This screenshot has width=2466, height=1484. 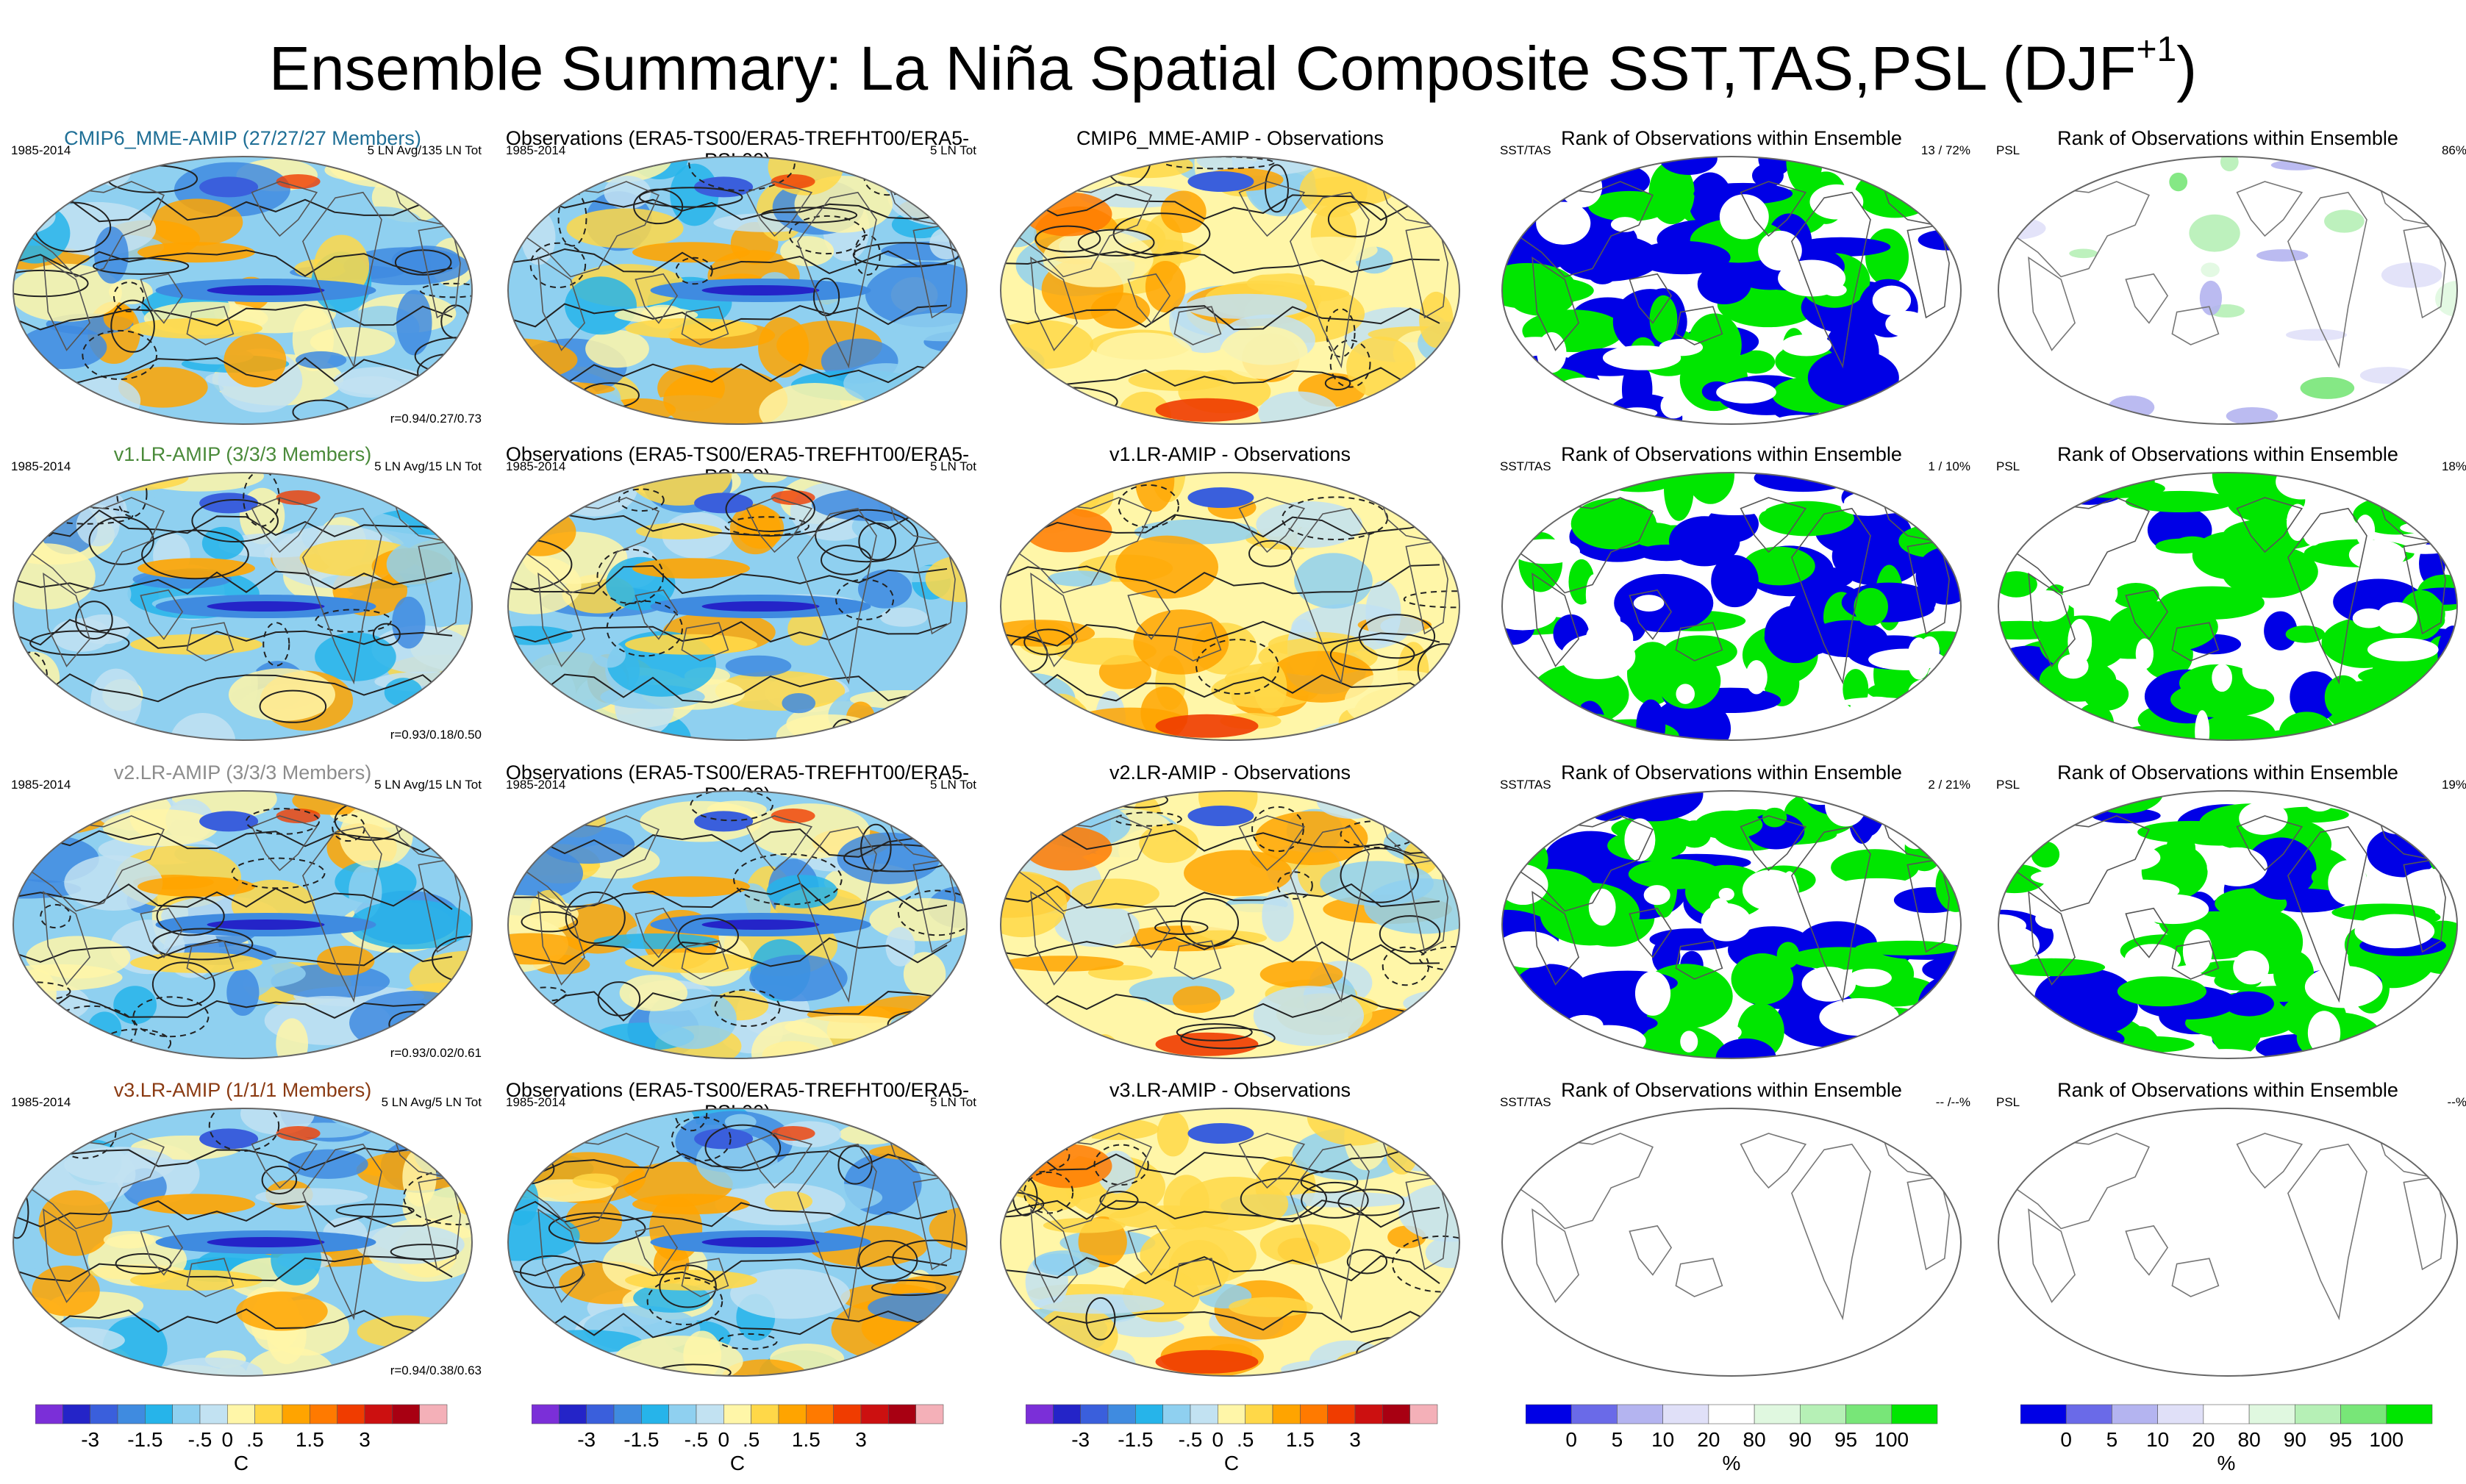 I want to click on colorbar-tick-label: 100, so click(x=1891, y=1440).